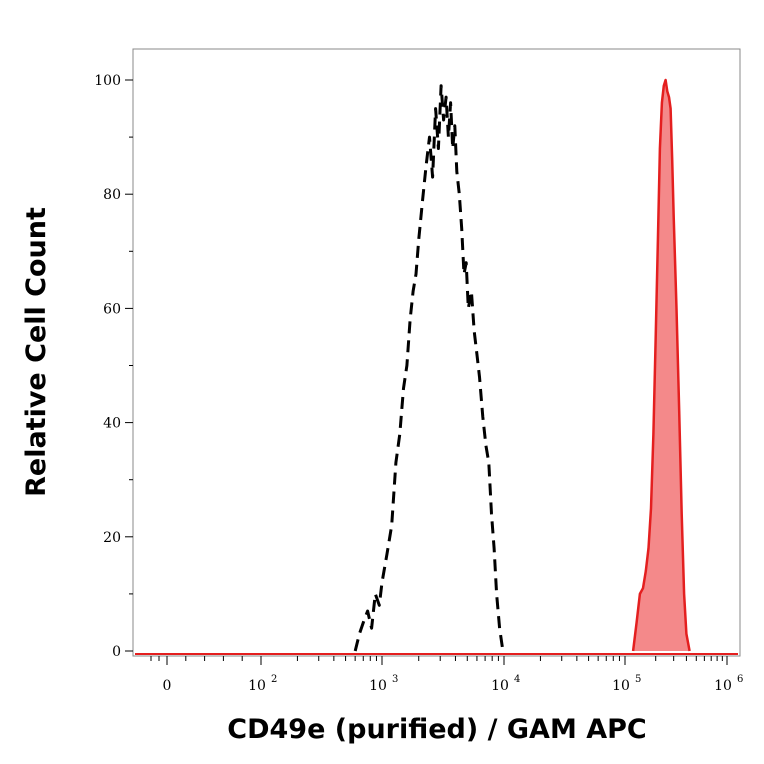  What do you see at coordinates (112, 309) in the screenshot?
I see `y-tick-label-60: 60` at bounding box center [112, 309].